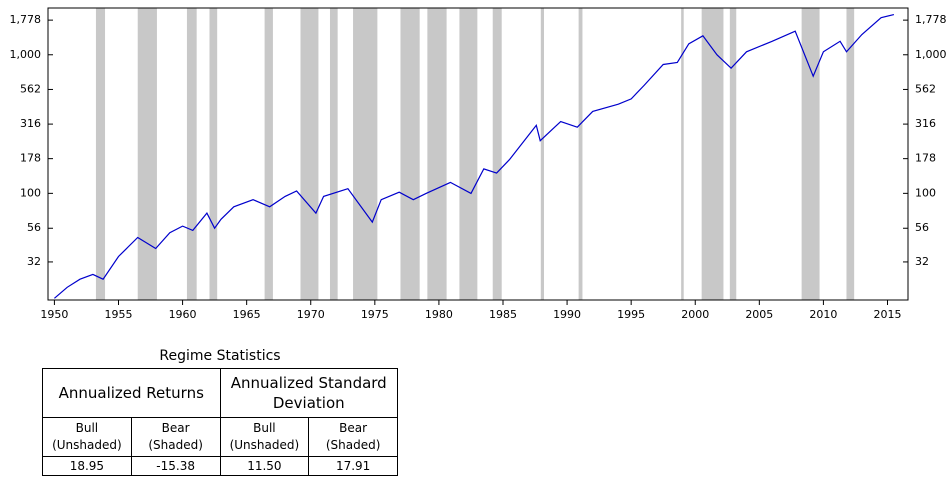  Describe the element at coordinates (375, 314) in the screenshot. I see `x-tick-label: 1975` at that location.